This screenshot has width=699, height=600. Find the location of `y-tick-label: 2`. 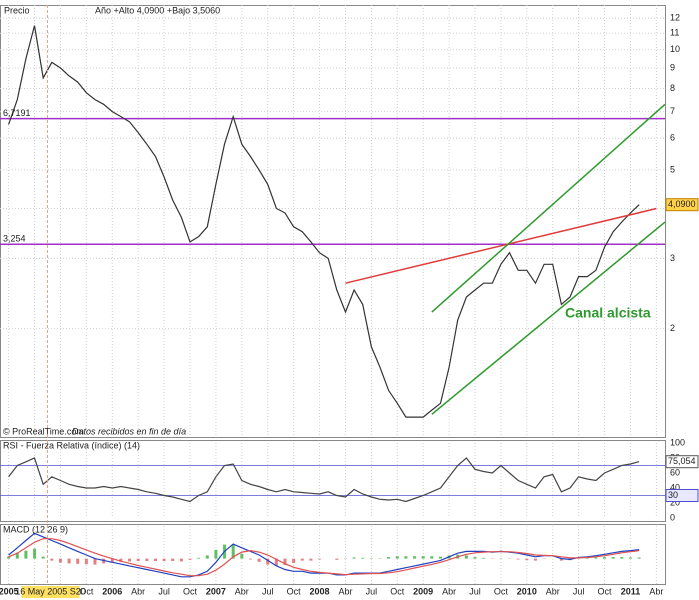

y-tick-label: 2 is located at coordinates (672, 328).